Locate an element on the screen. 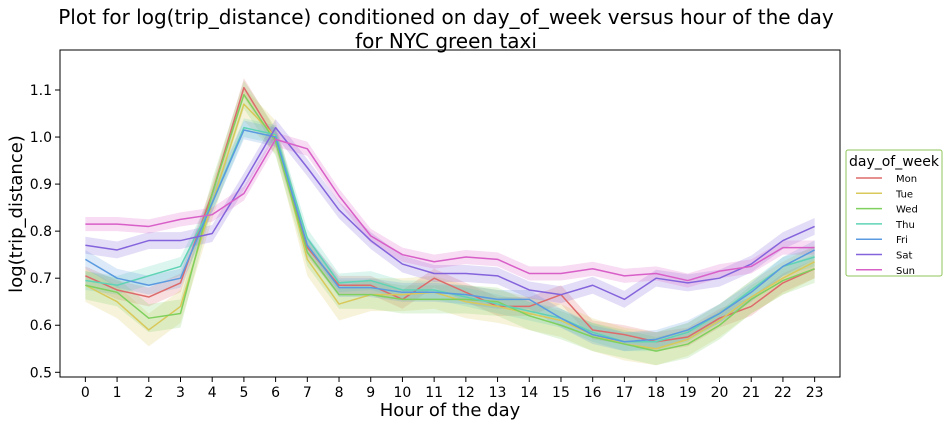 This screenshot has width=950, height=427. x-tick-label: 4 is located at coordinates (212, 393).